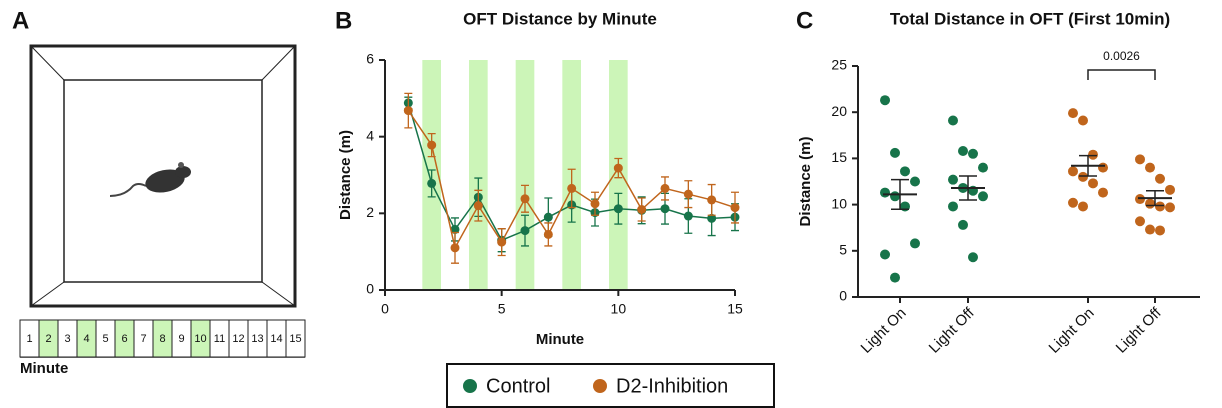 This screenshot has height=408, width=1222. Describe the element at coordinates (619, 309) in the screenshot. I see `x-tick-label: 10` at that location.